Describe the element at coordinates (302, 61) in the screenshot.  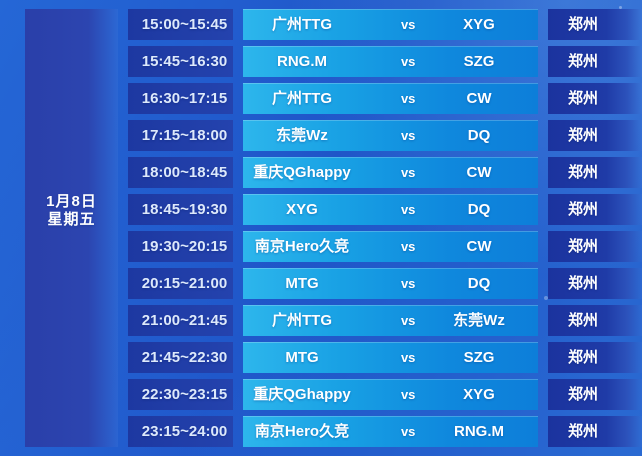
I see `team-a-label: RNG.M` at that location.